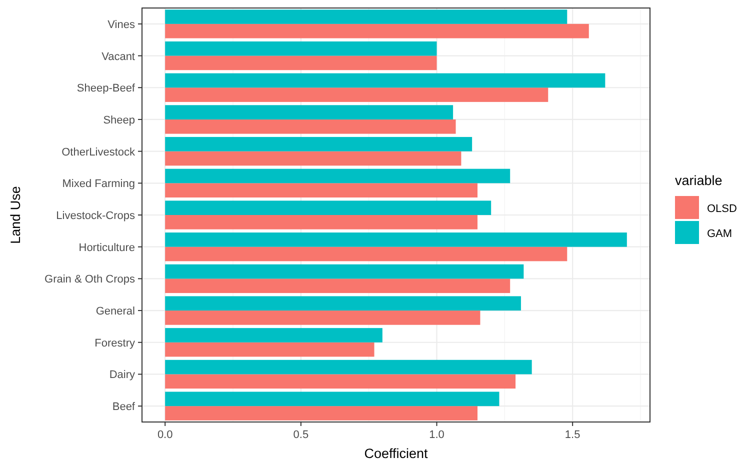 Image resolution: width=745 pixels, height=463 pixels. What do you see at coordinates (396, 453) in the screenshot?
I see `x-axis-title: Coefficient` at bounding box center [396, 453].